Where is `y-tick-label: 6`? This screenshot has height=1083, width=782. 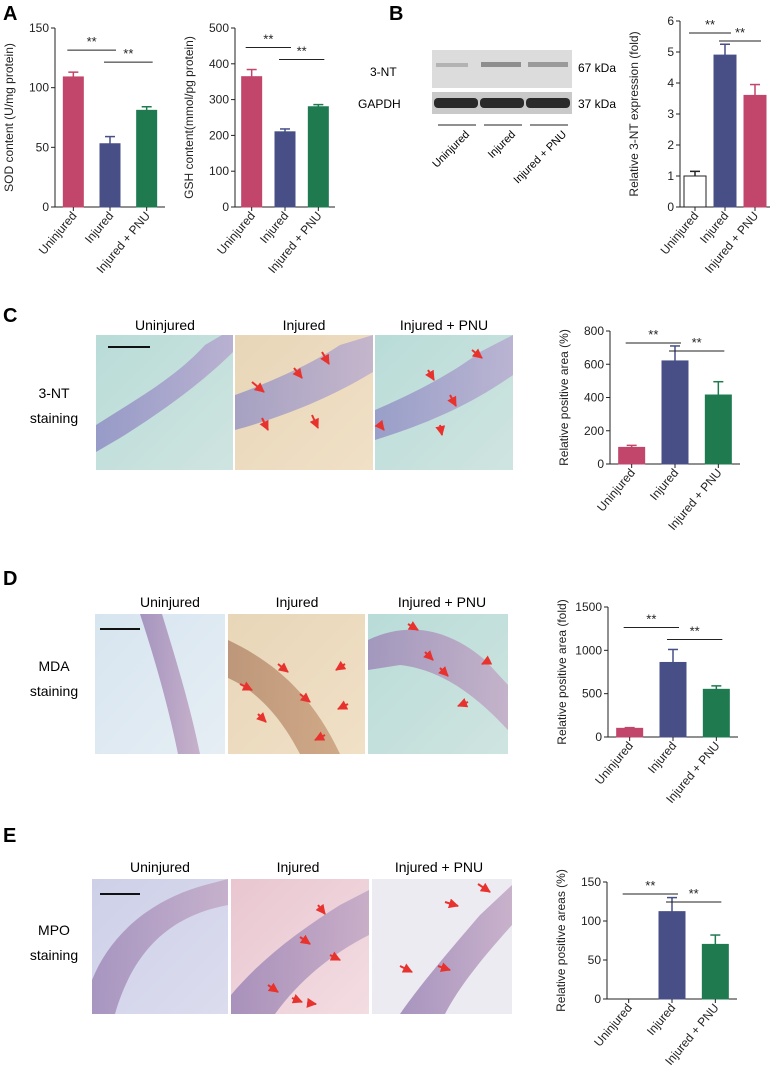 y-tick-label: 6 is located at coordinates (670, 21).